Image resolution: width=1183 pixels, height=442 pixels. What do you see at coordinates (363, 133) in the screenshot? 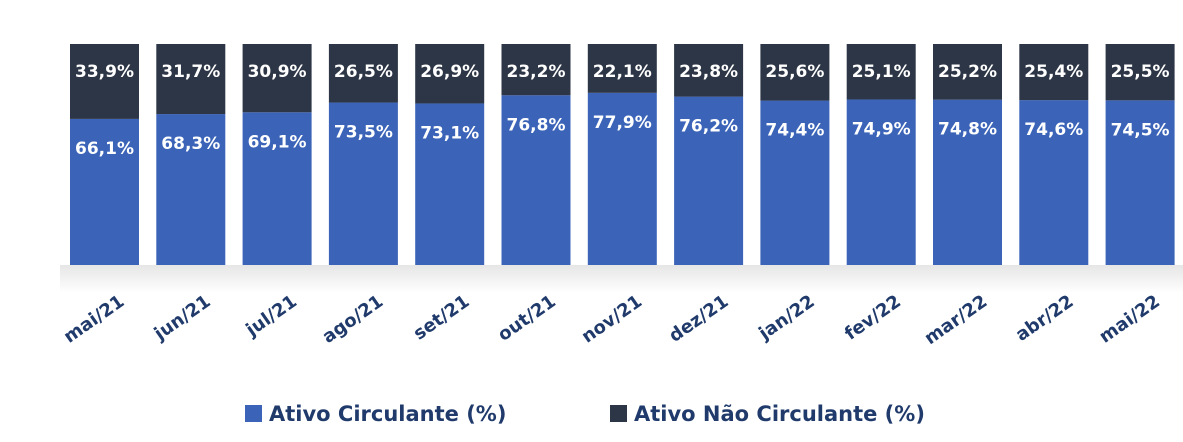
I see `data-label: 73,5%` at bounding box center [363, 133].